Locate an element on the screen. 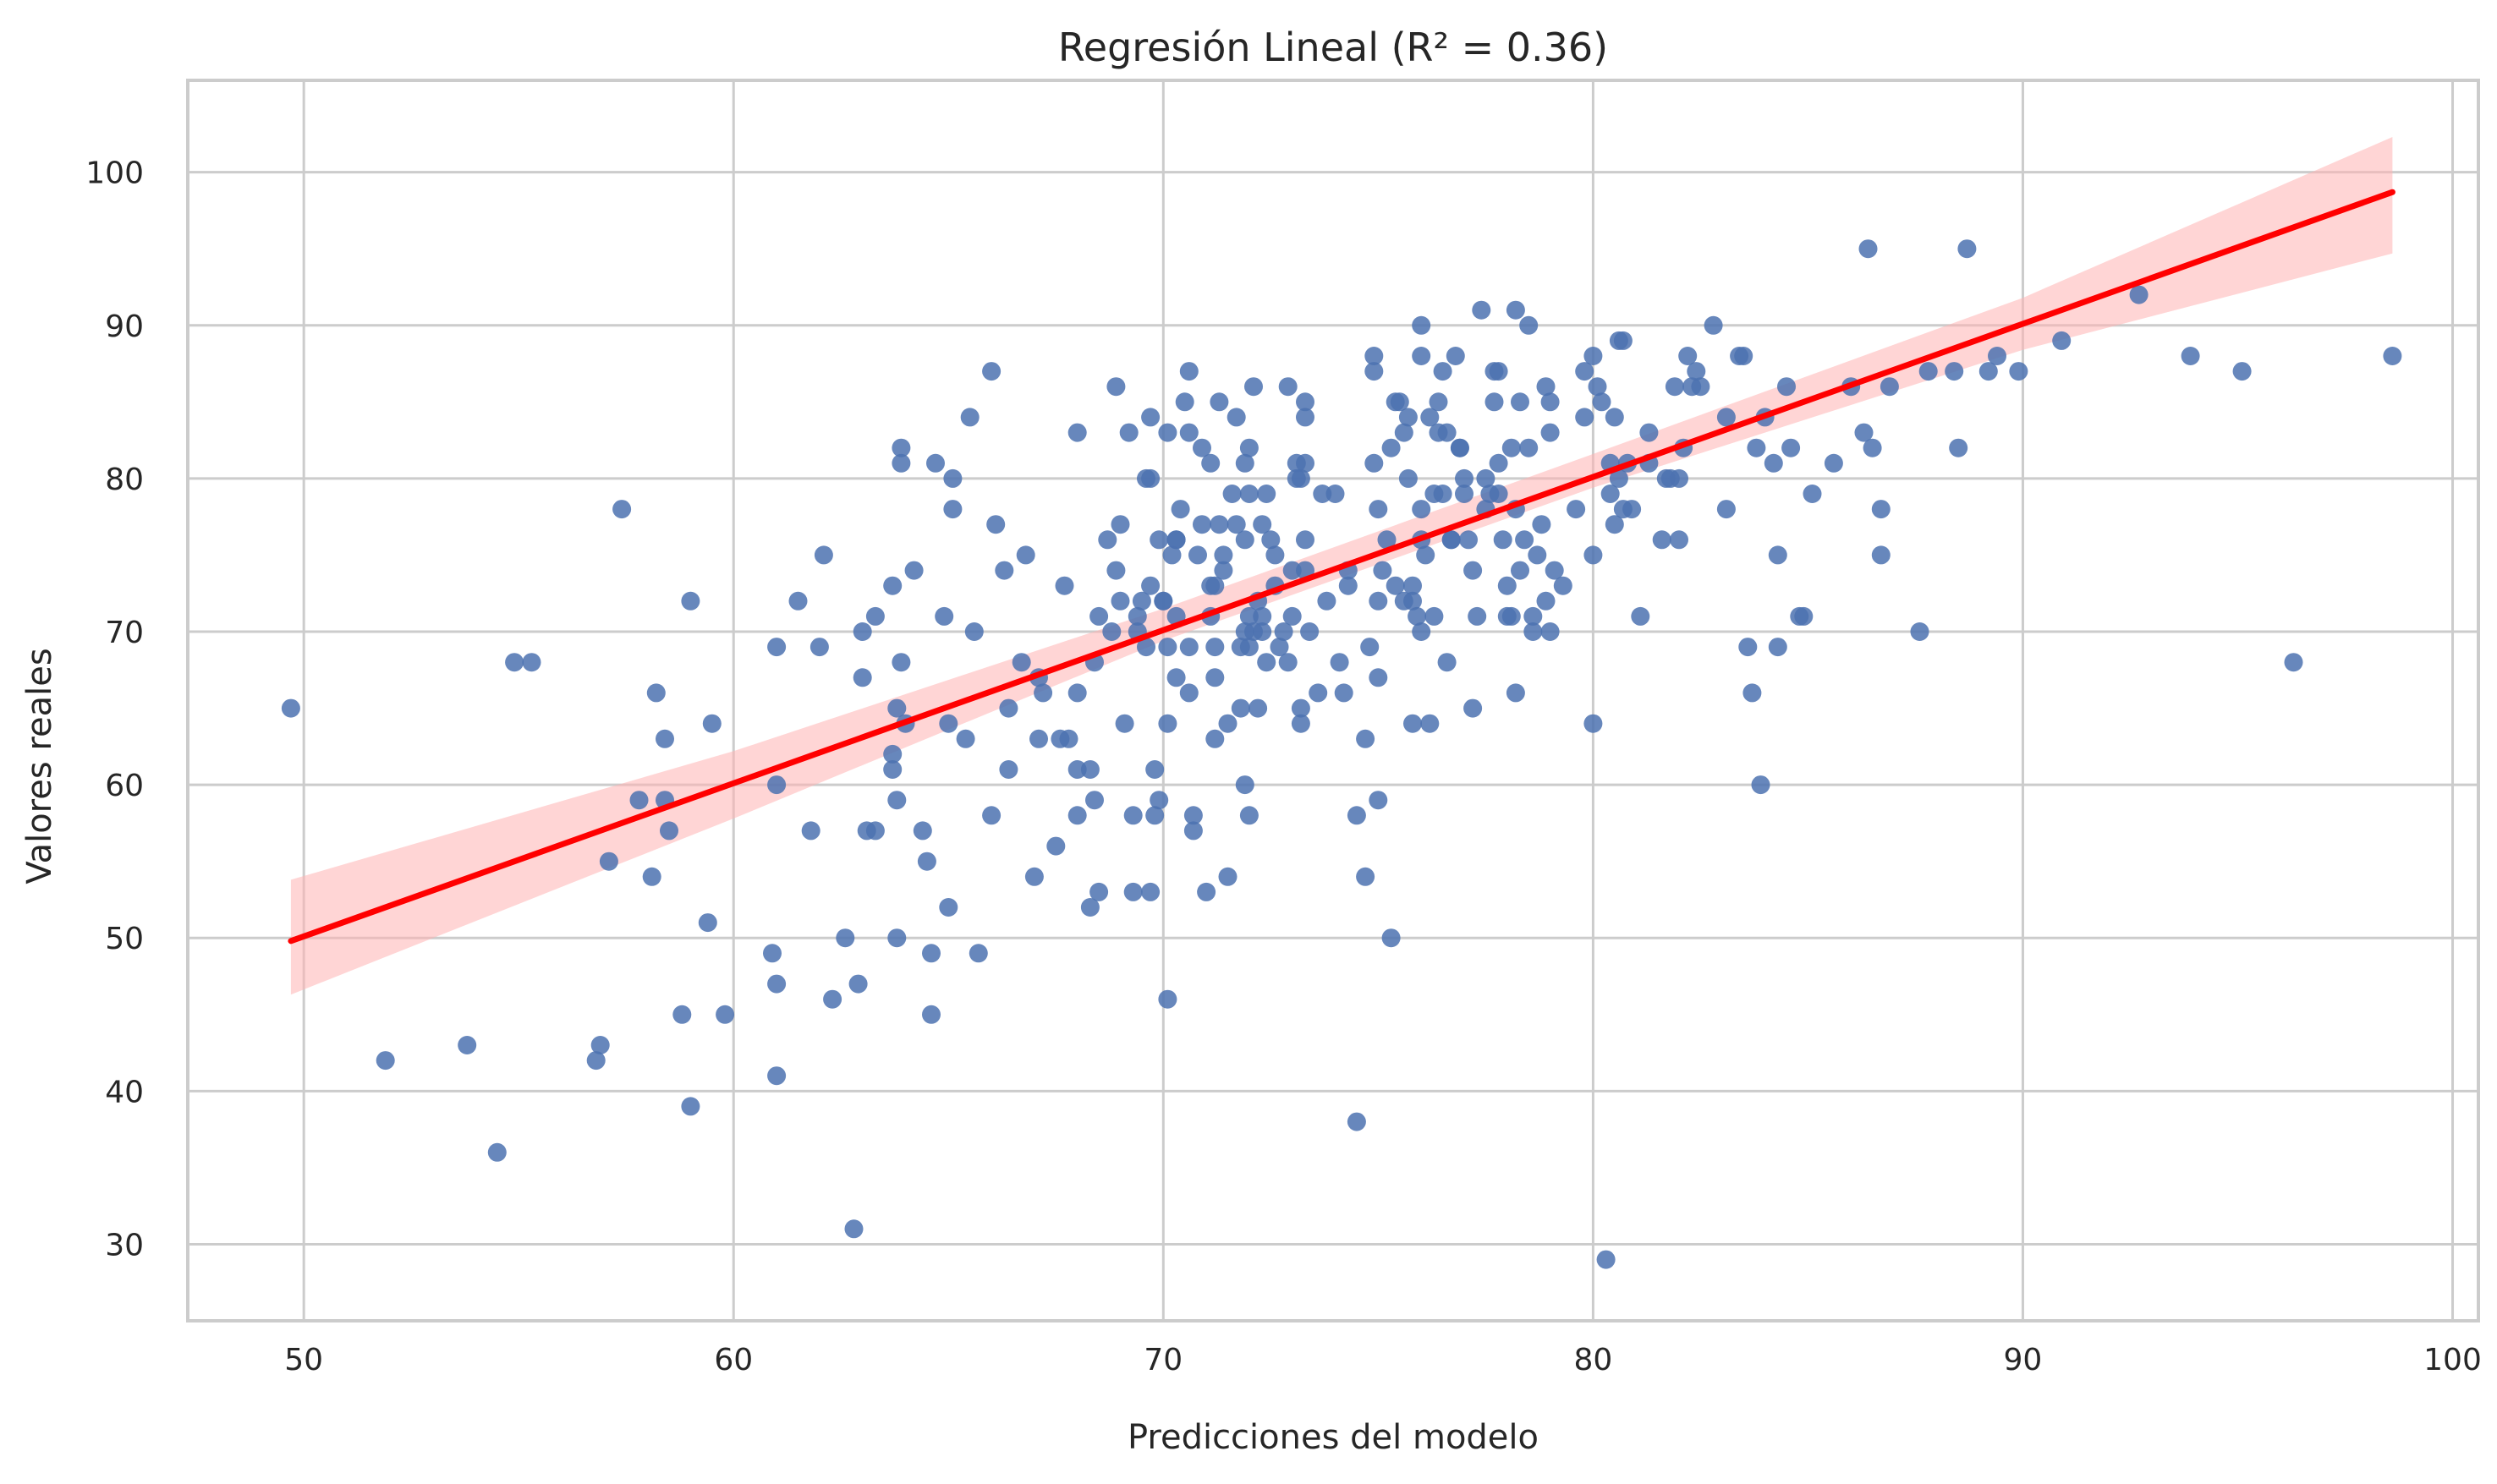 The width and height of the screenshot is (2497, 1484). y-tick-label: 70 is located at coordinates (124, 633).